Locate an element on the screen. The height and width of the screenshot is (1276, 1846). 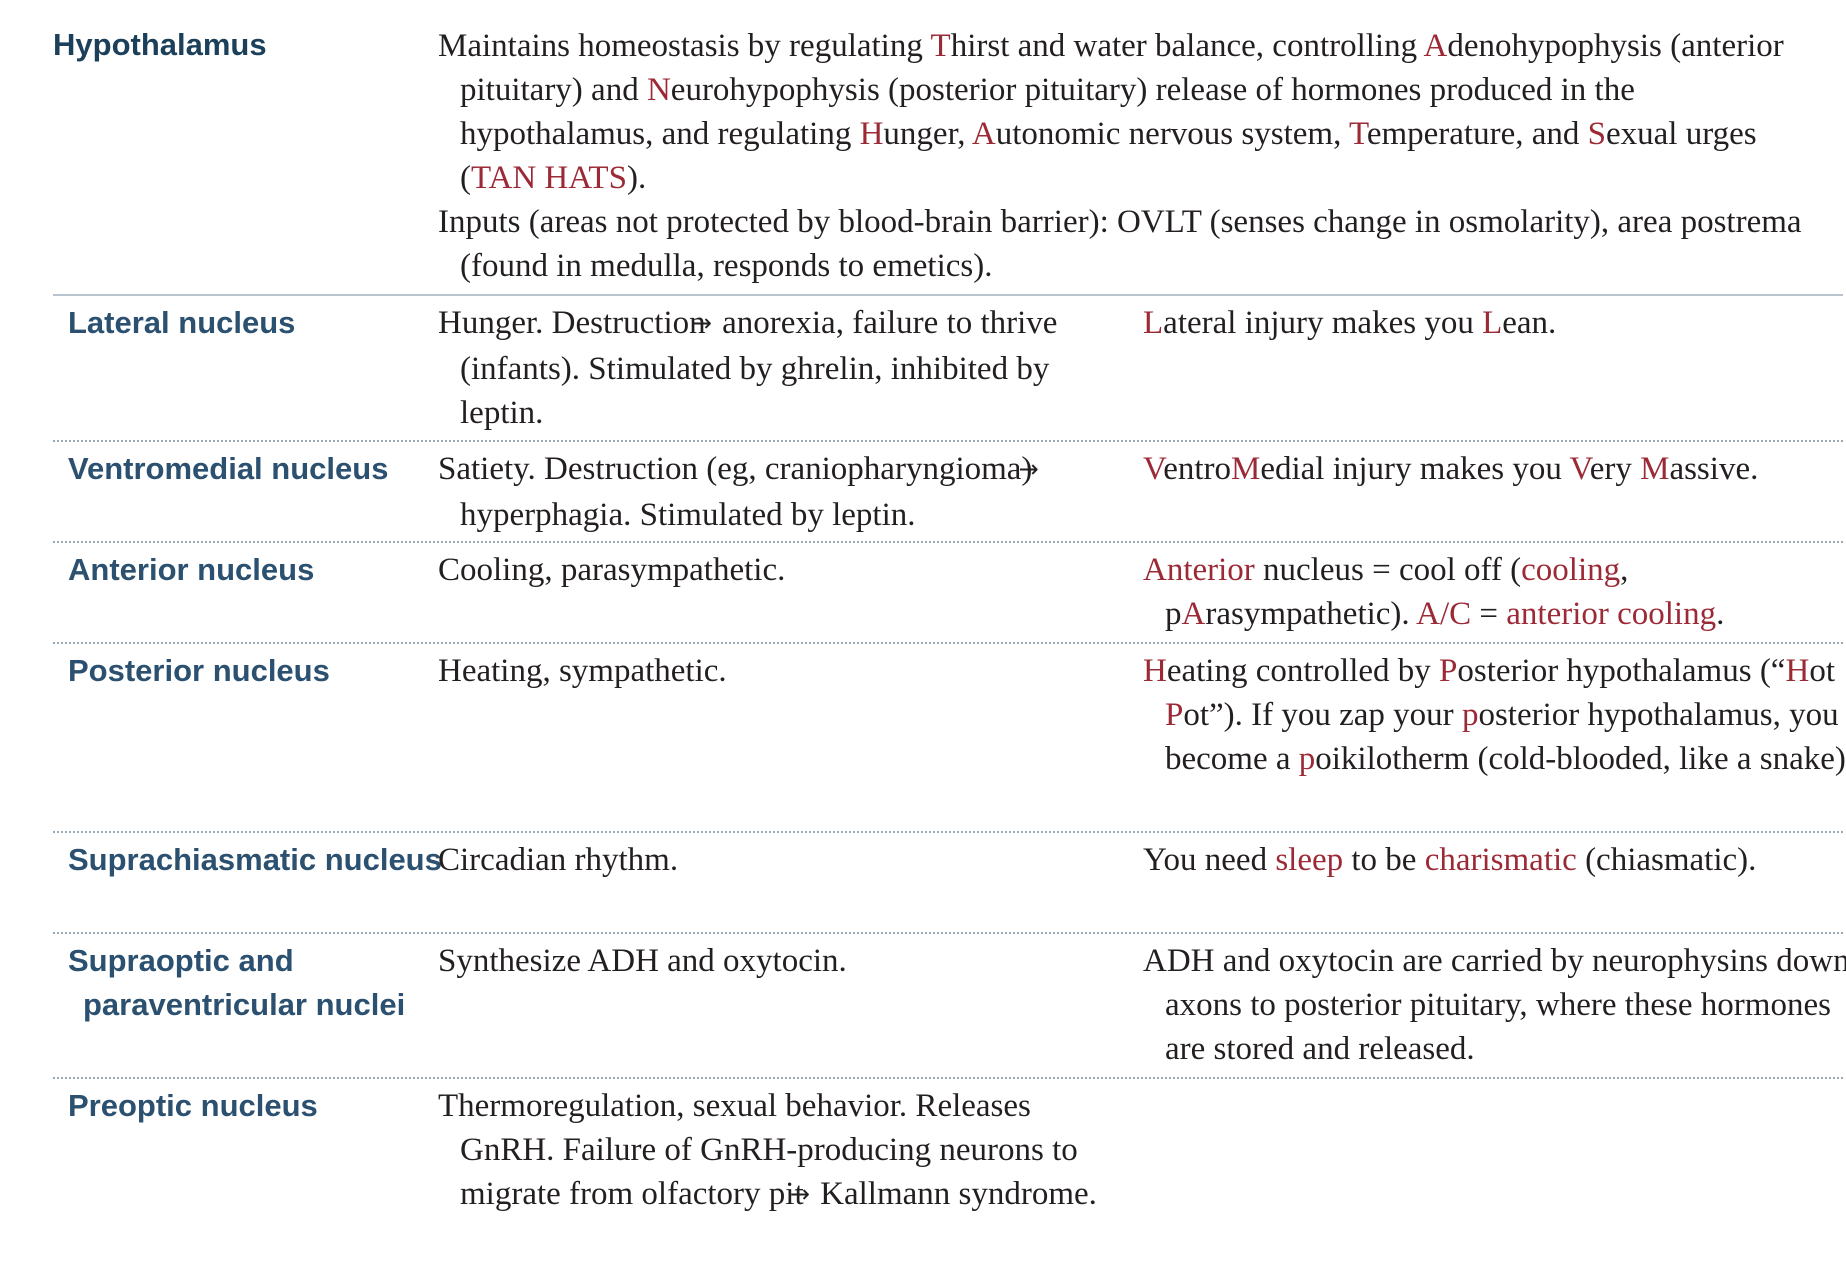
highlighted-text: A/C is located at coordinates (1444, 614).